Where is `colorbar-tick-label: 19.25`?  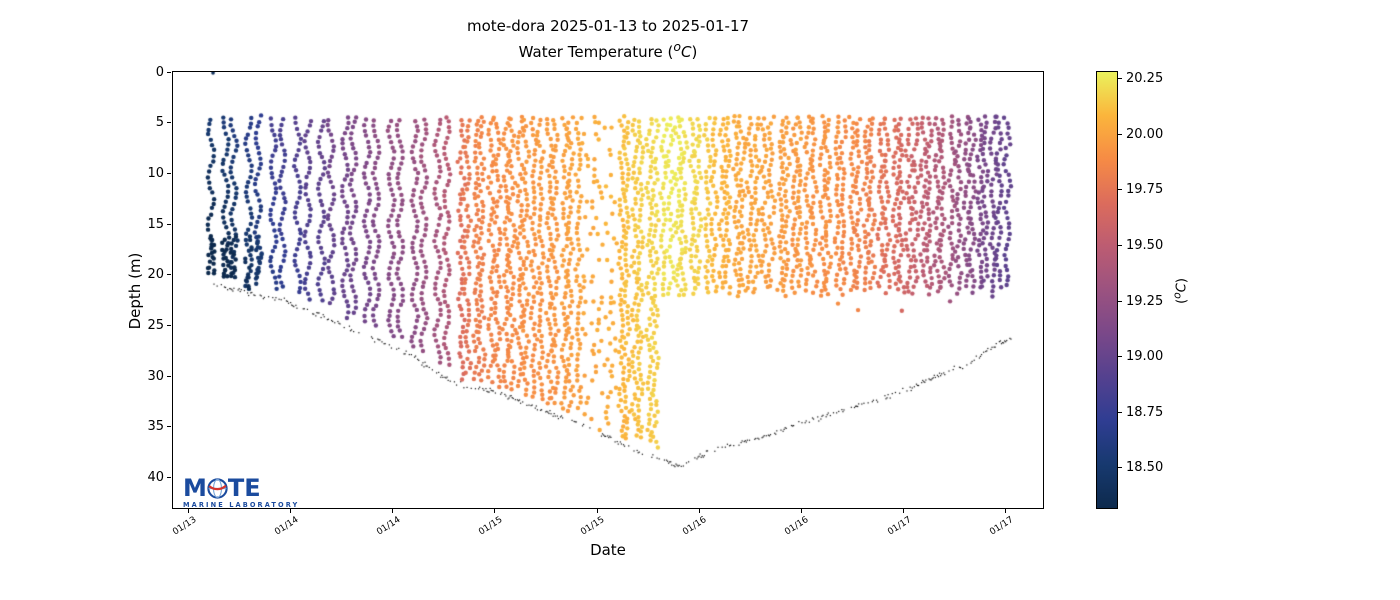 colorbar-tick-label: 19.25 is located at coordinates (1145, 301).